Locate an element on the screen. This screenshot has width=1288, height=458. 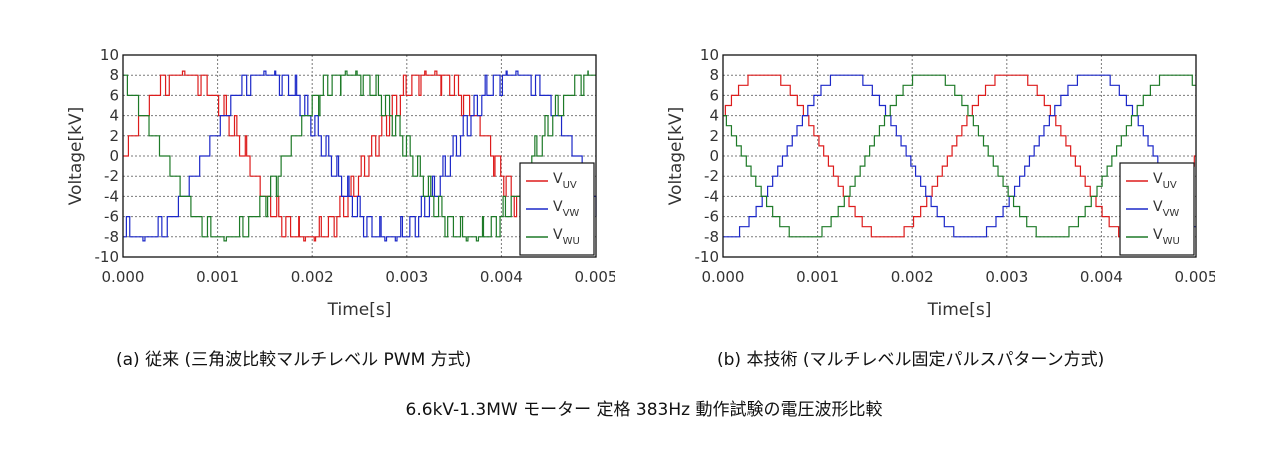
caption-a: (a) 従来 (三角波比較マルチレベル PWM 方式) is located at coordinates (294, 360).